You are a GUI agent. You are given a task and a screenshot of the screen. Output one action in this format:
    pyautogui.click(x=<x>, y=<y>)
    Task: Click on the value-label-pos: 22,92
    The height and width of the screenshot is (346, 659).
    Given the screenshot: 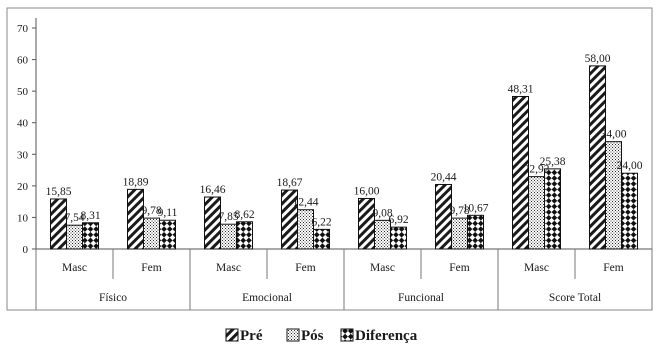 What is the action you would take?
    pyautogui.click(x=537, y=170)
    